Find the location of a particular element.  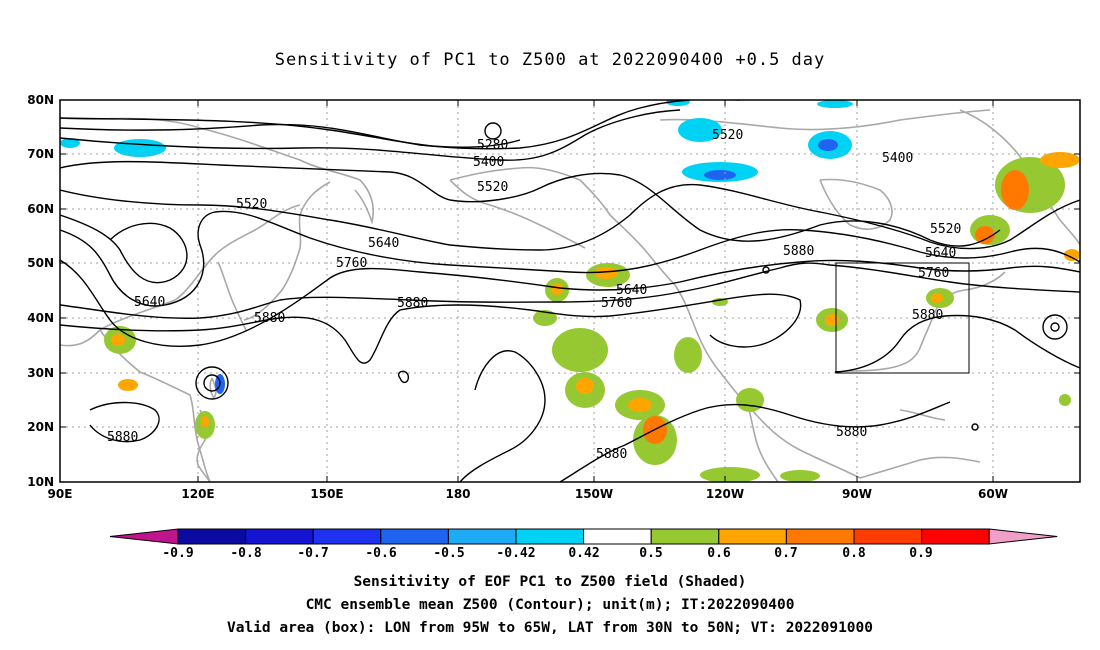

colorbar-low-arrow is located at coordinates (144, 536).